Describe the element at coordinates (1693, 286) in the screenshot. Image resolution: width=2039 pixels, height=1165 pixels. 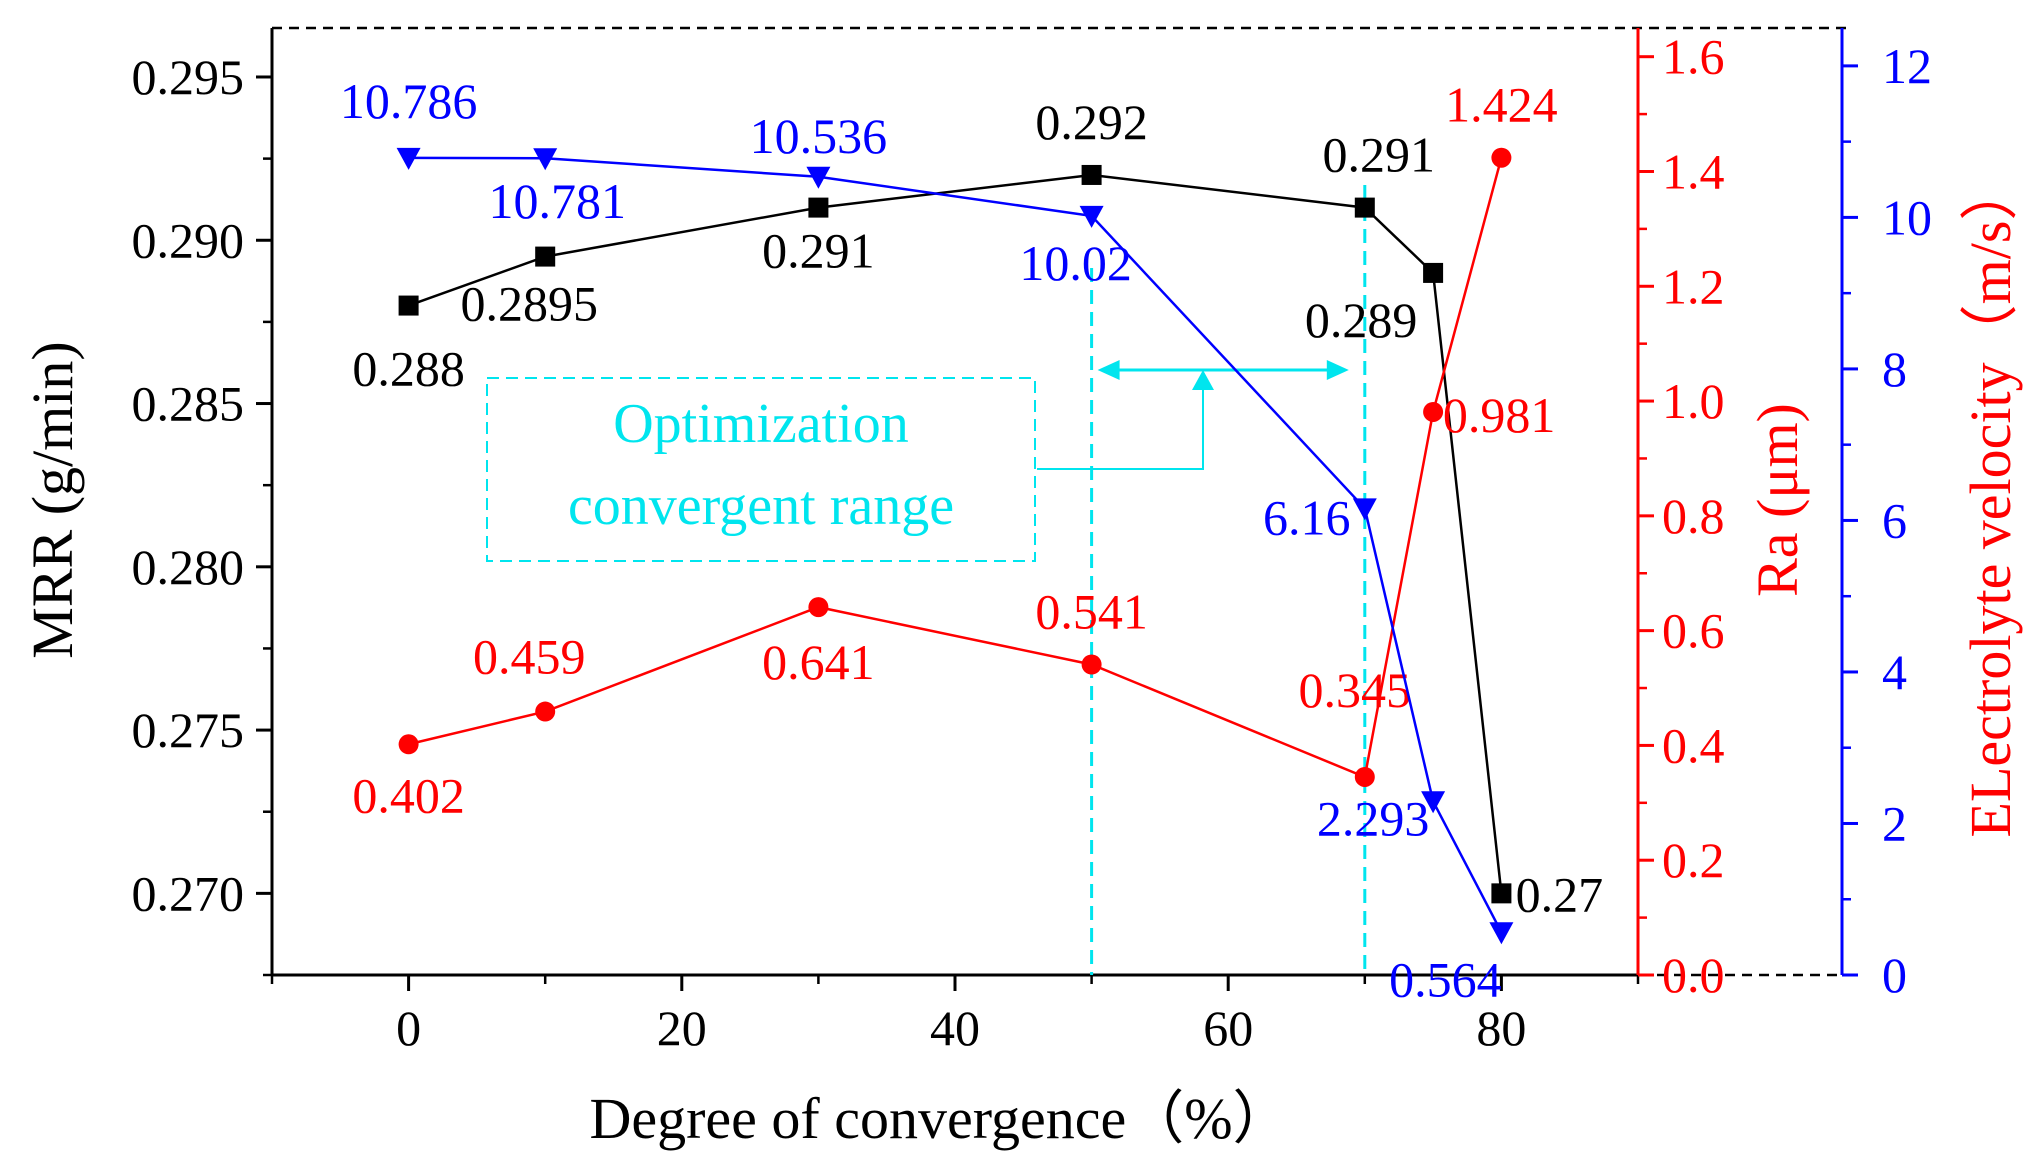
I see `ra-tick-label: 1.2` at that location.